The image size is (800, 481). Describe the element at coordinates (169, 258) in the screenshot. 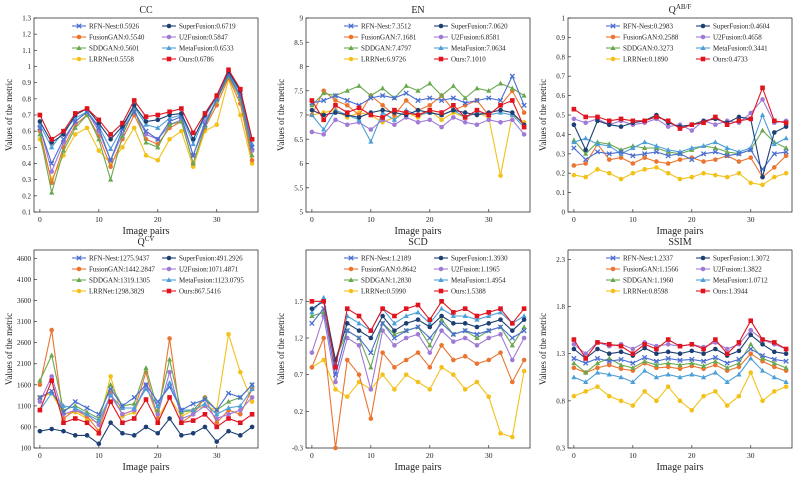

I see `legend-marker` at that location.